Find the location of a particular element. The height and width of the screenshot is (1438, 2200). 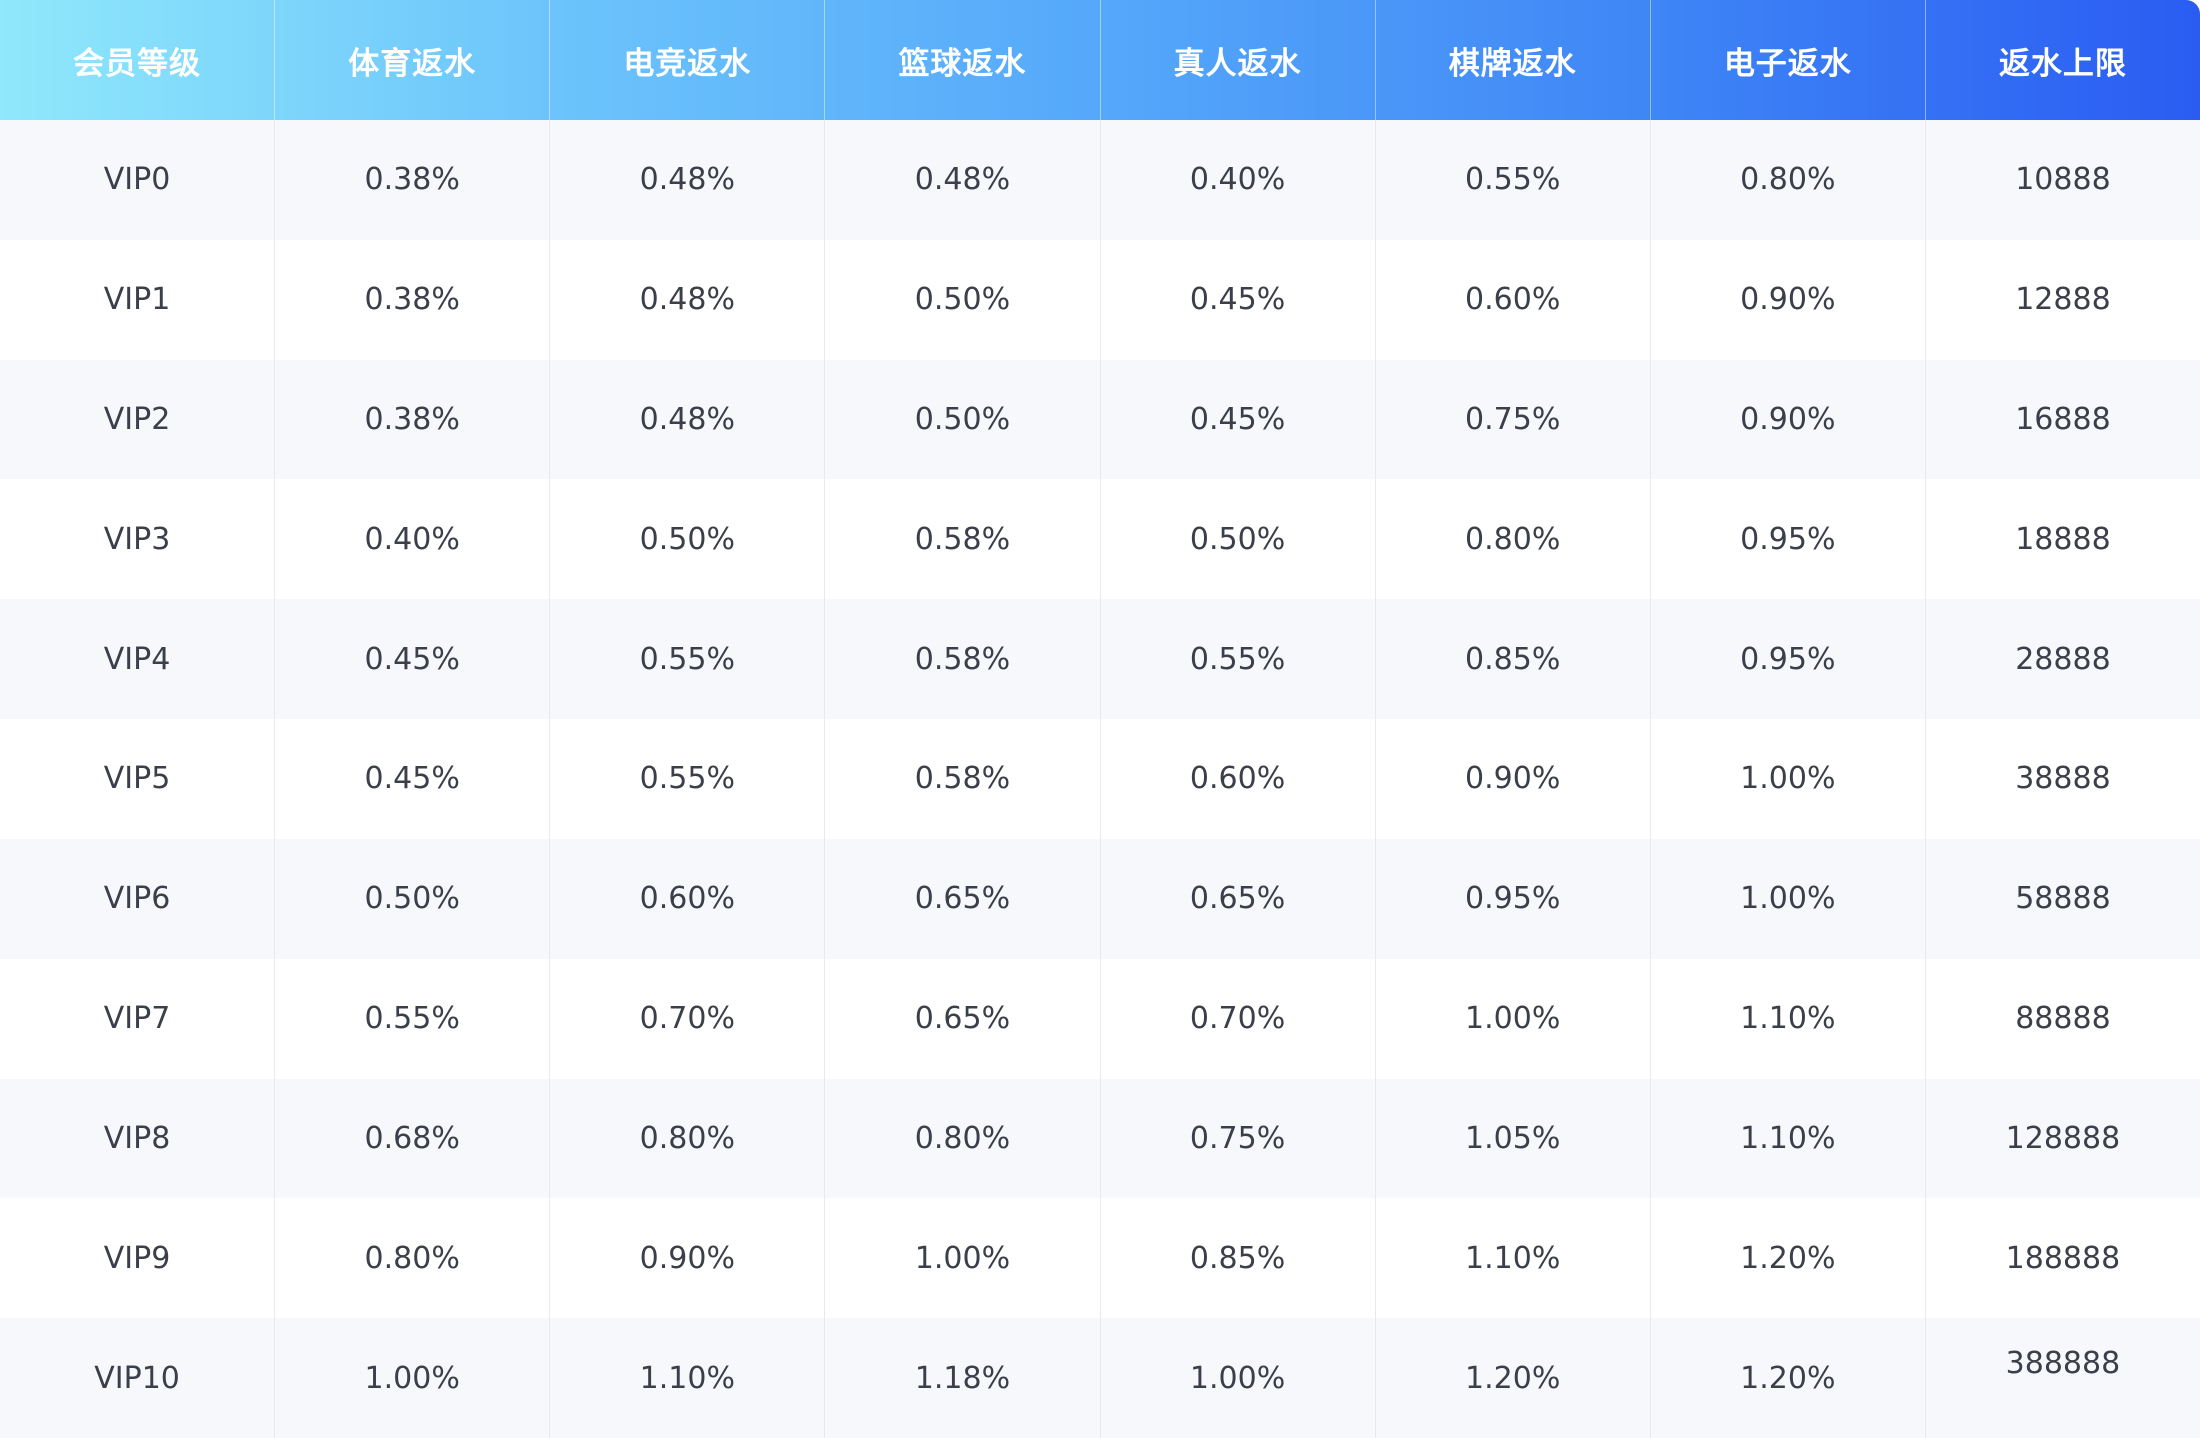

rebate-limit-cell: 10888 is located at coordinates (2063, 180).